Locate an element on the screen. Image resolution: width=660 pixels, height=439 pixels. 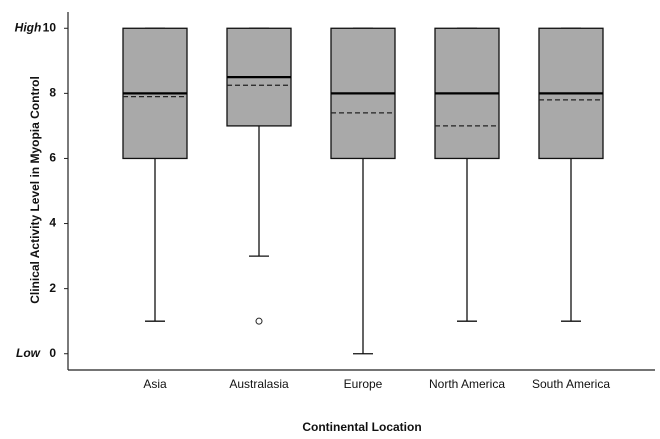
x-tick-label: Australasia is located at coordinates (259, 384).